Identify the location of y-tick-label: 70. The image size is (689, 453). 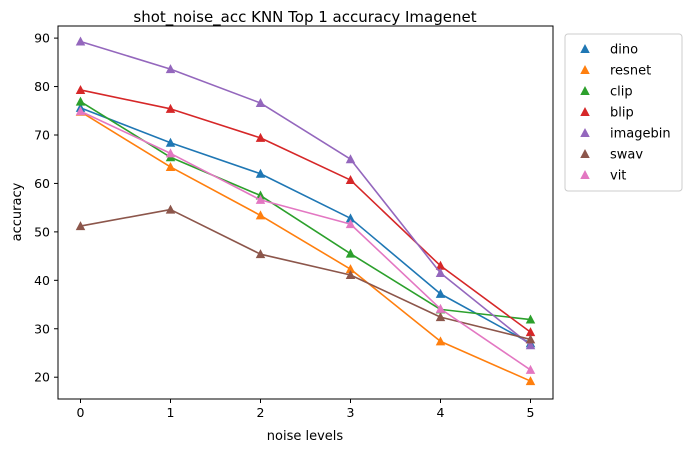
(42, 134).